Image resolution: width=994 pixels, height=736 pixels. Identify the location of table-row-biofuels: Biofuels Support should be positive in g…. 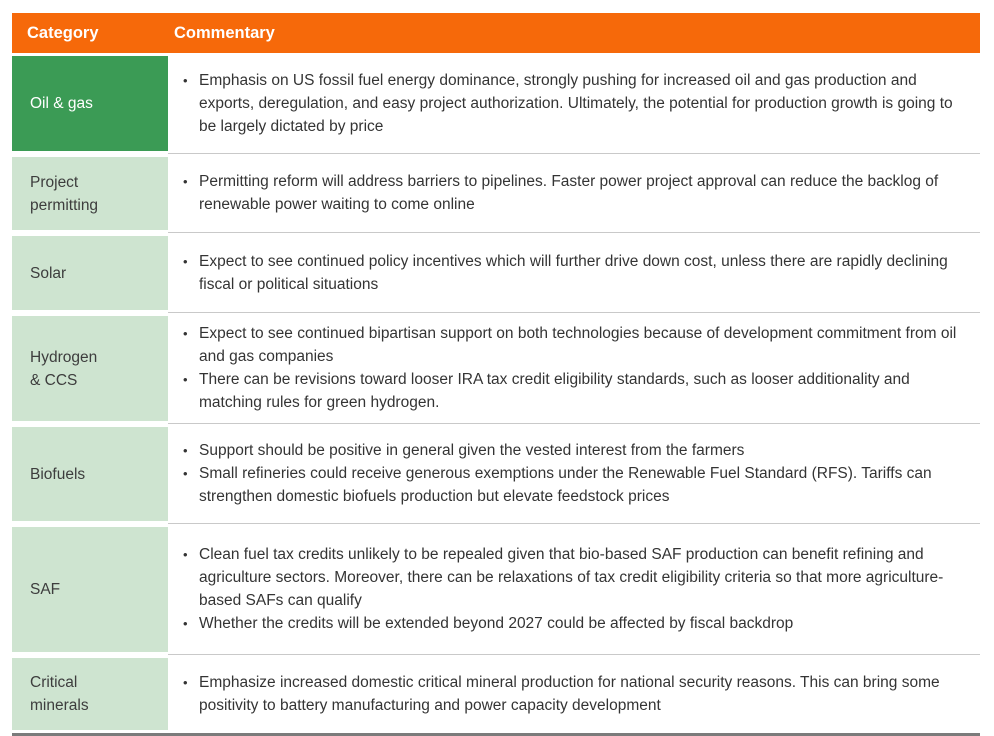
(496, 474).